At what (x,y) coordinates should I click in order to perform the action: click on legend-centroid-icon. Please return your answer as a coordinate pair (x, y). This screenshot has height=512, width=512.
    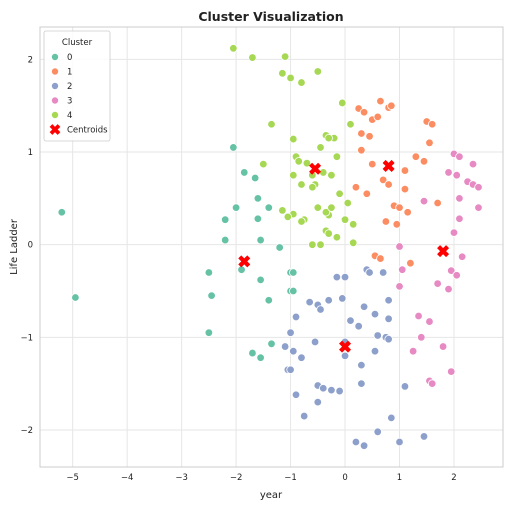
    Looking at the image, I should click on (55, 129).